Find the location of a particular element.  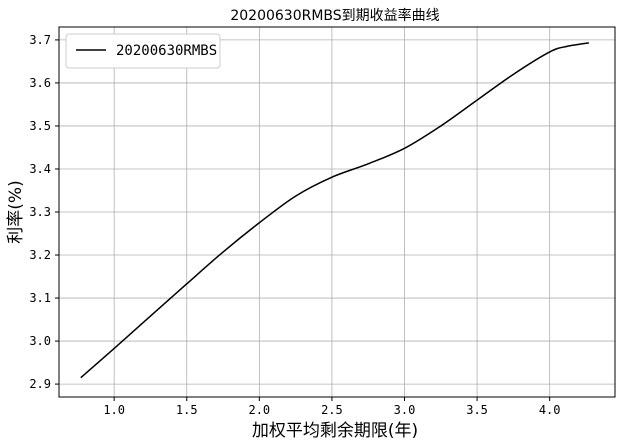

y-tick-label: 3.3 is located at coordinates (40, 212).